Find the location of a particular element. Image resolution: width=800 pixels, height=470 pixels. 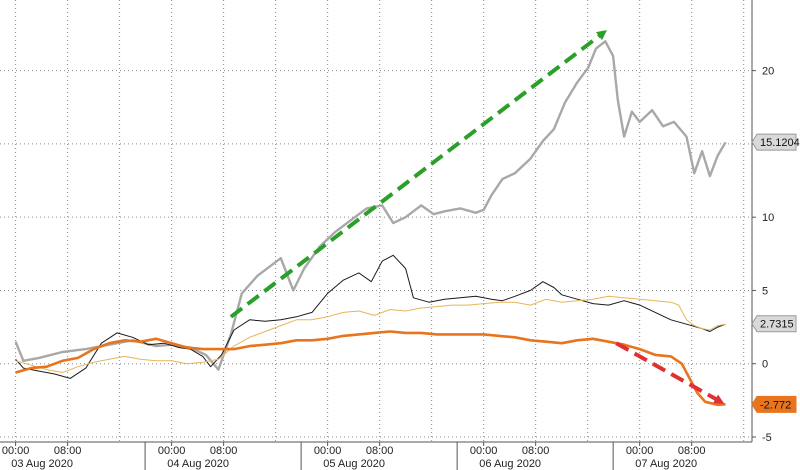

last-value-text: -2.772 is located at coordinates (775, 405).